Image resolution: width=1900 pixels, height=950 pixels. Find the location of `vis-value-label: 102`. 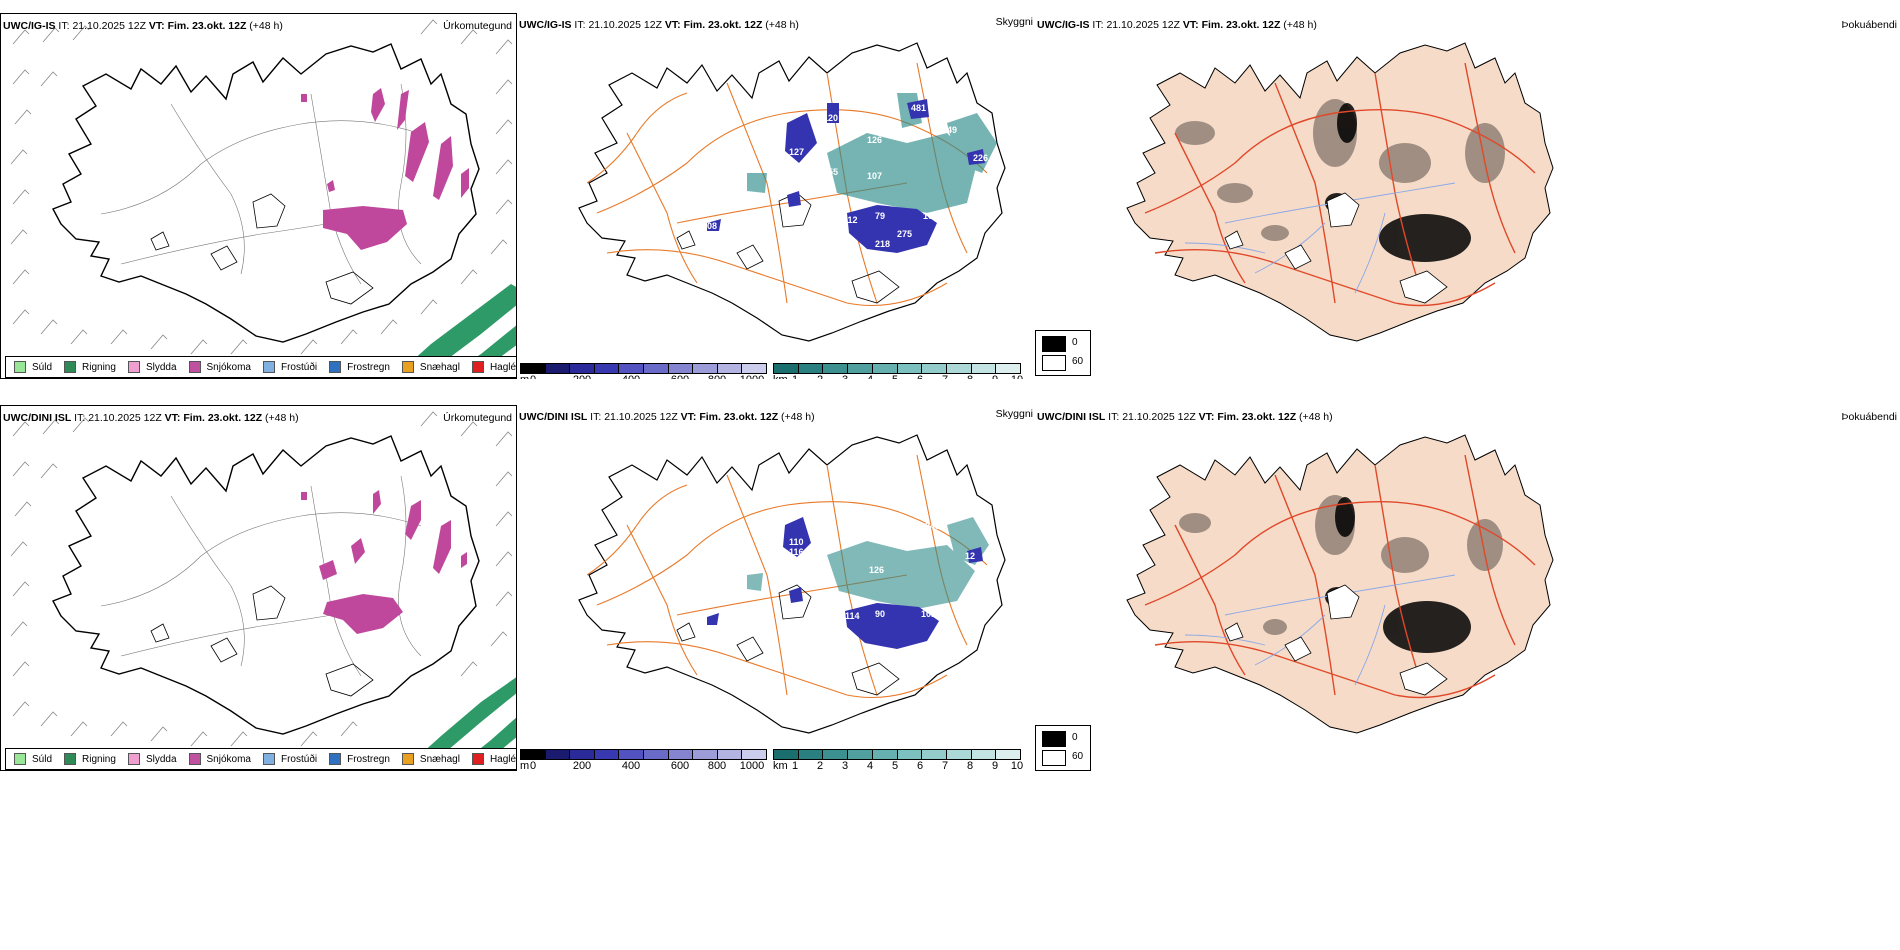

vis-value-label: 102 is located at coordinates (930, 216).